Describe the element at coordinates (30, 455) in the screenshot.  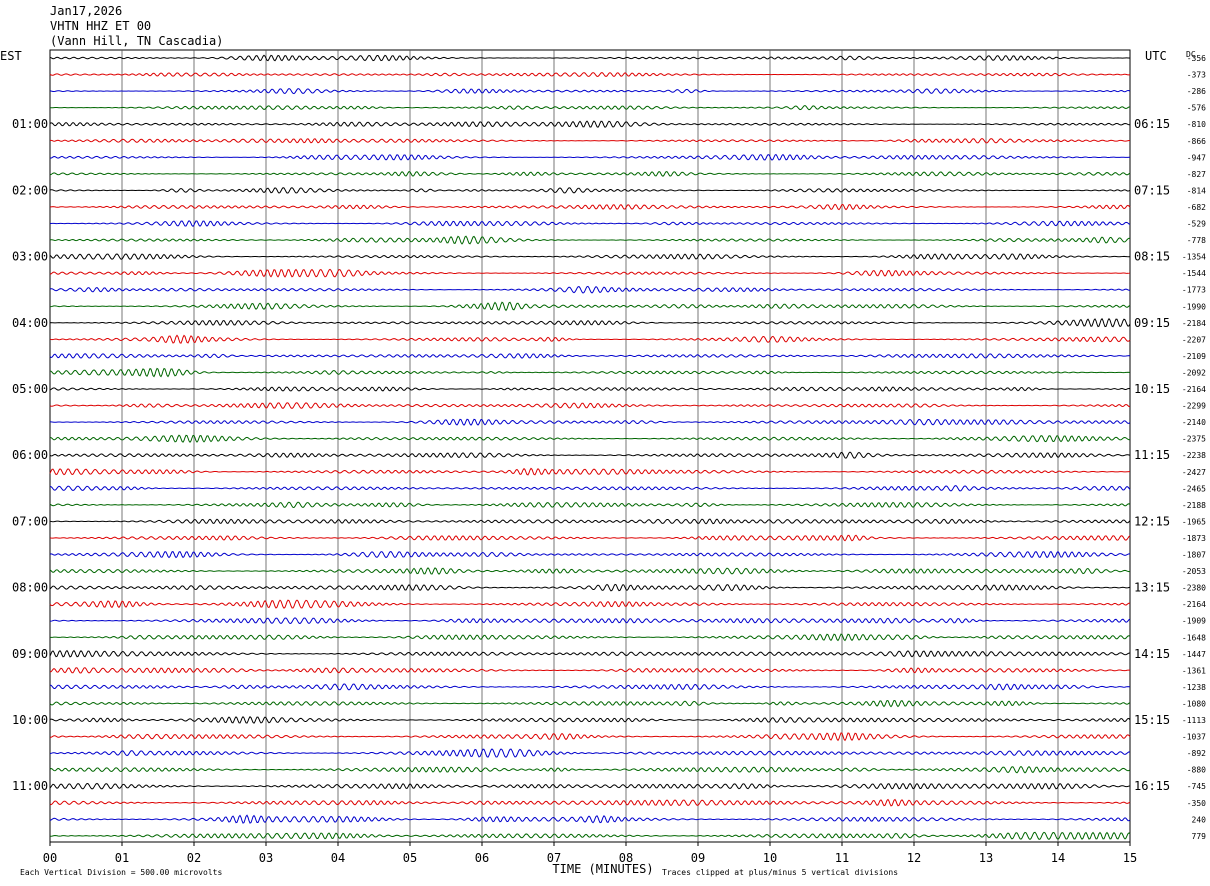
I see `est-hour-label: 06:00` at that location.